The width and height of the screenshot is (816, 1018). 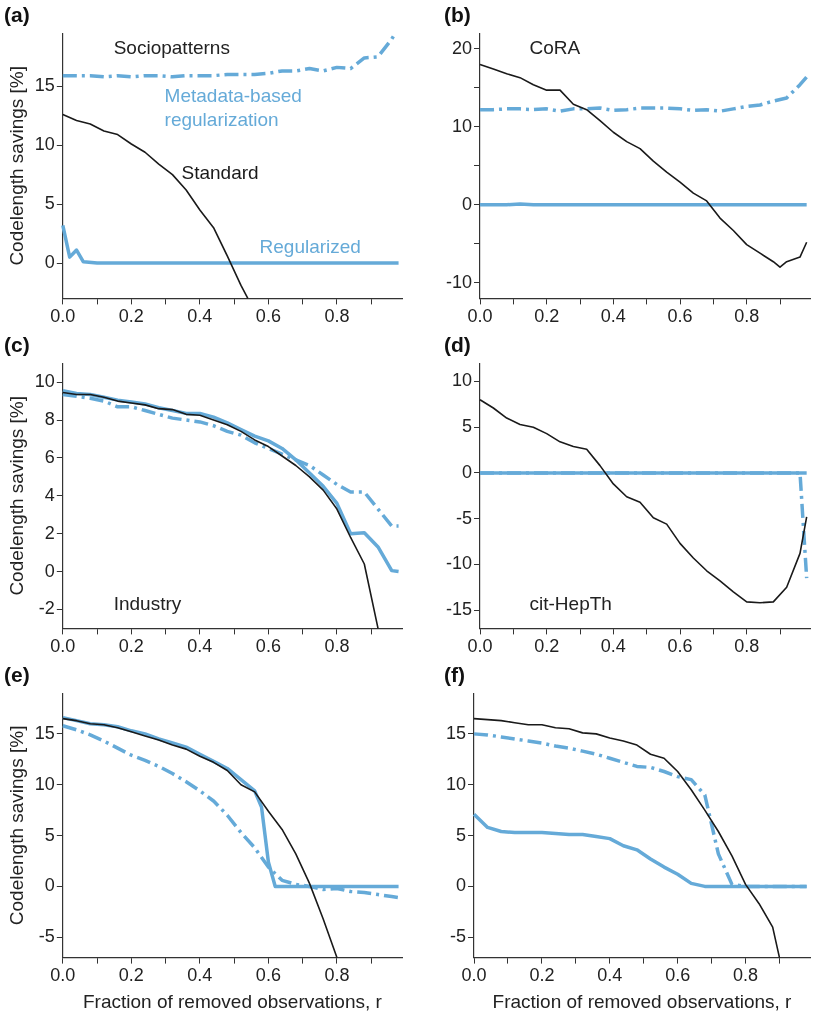 What do you see at coordinates (171, 48) in the screenshot?
I see `annotation: Sociopatterns` at bounding box center [171, 48].